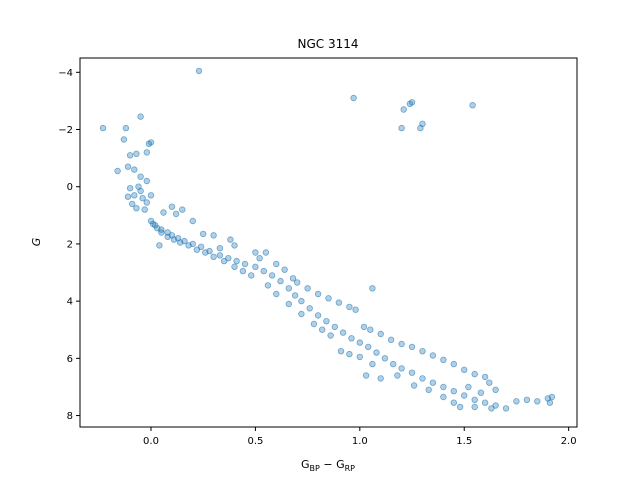 The height and width of the screenshot is (480, 640). Describe the element at coordinates (569, 441) in the screenshot. I see `x-tick-label: 2.0` at that location.